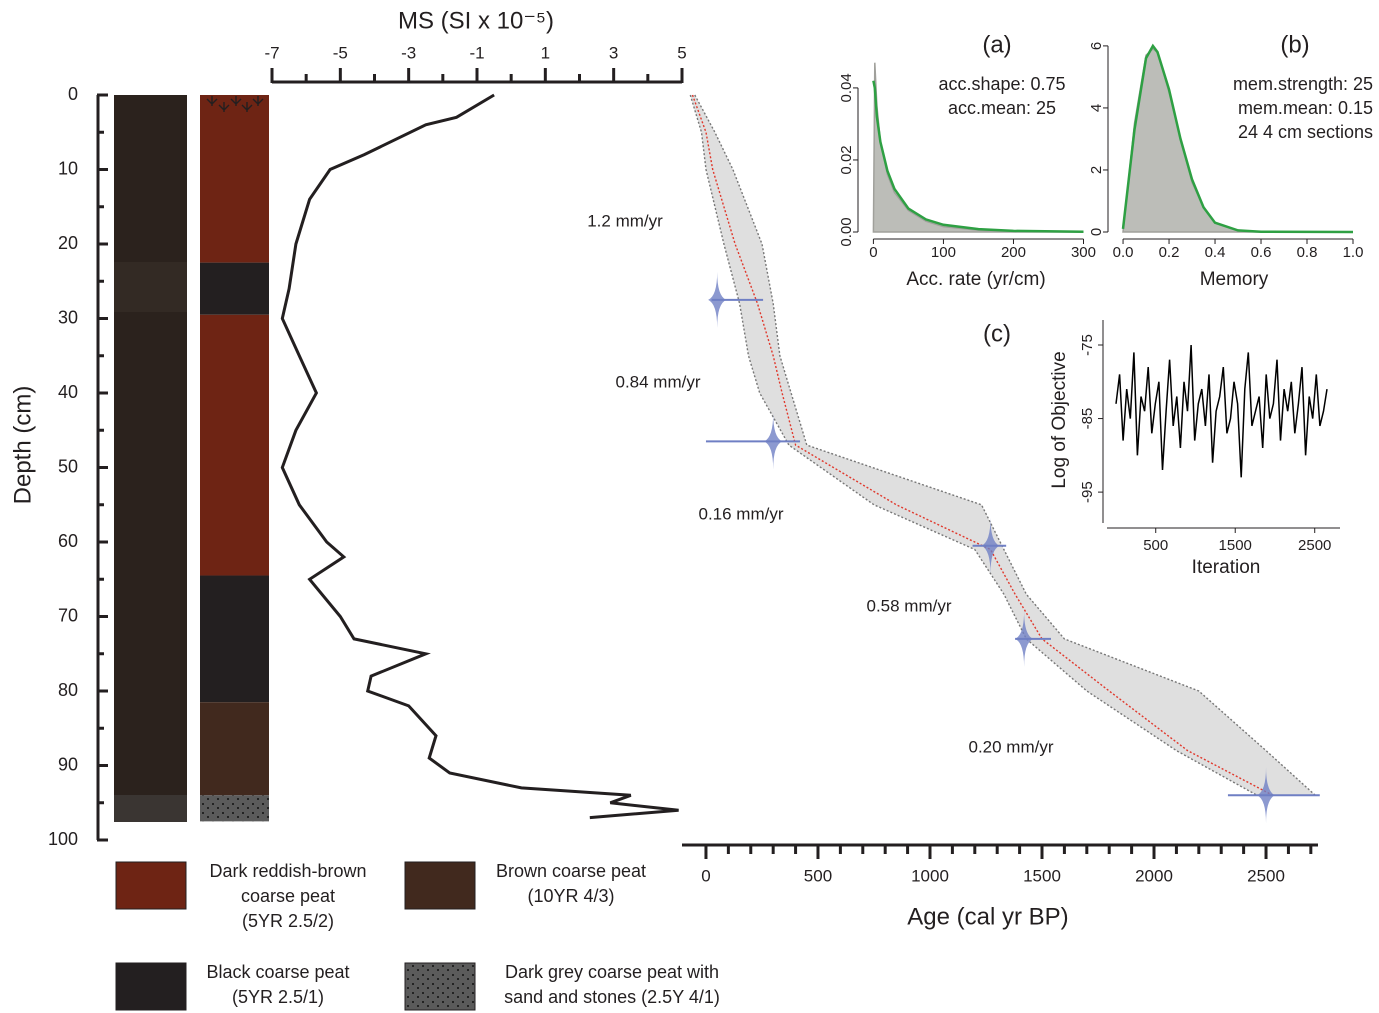 Image resolution: width=1379 pixels, height=1013 pixels. I want to click on trace-line, so click(1221, 411).